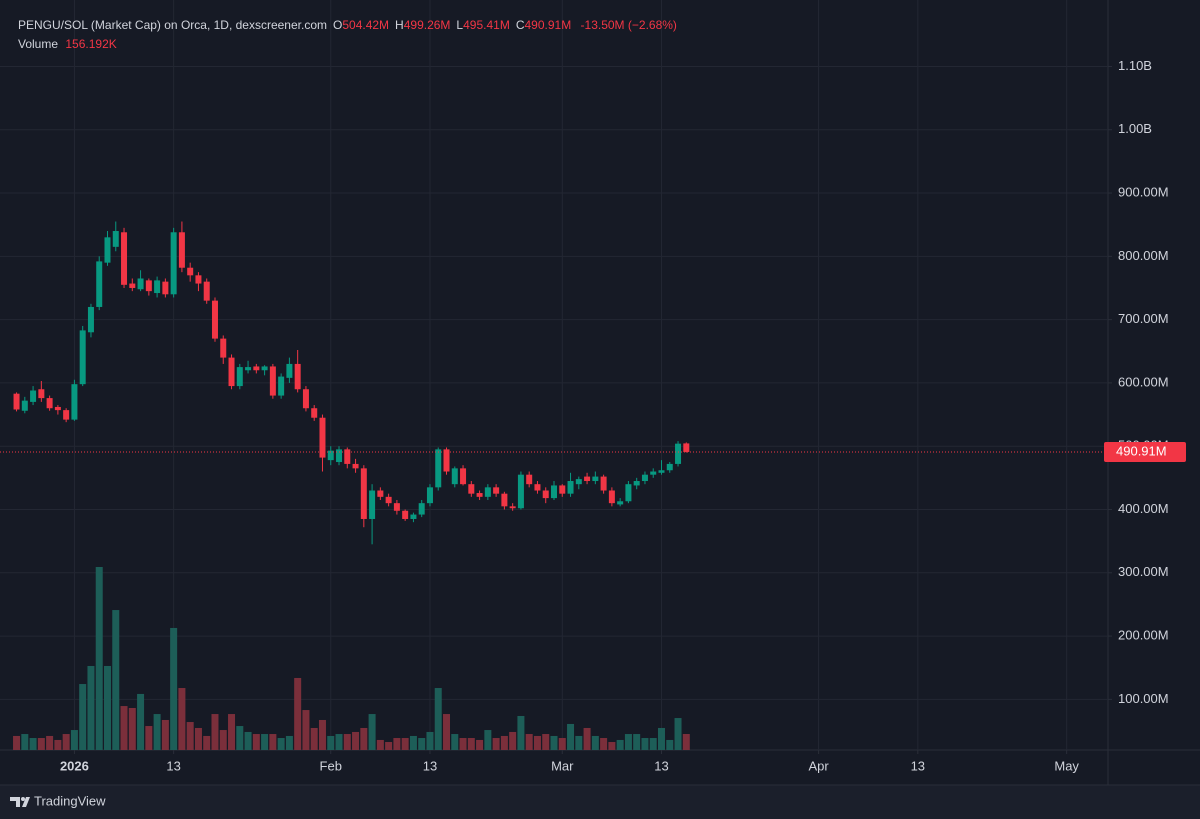 This screenshot has height=819, width=1200. What do you see at coordinates (1066, 765) in the screenshot?
I see `x-tick-label: May` at bounding box center [1066, 765].